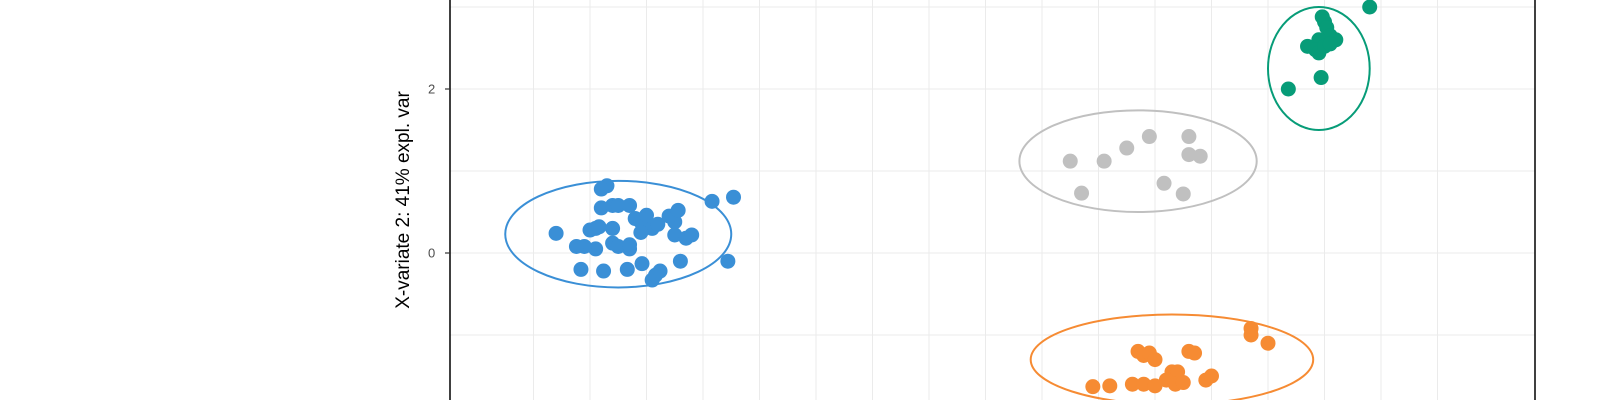 This screenshot has width=1600, height=400. What do you see at coordinates (403, 200) in the screenshot?
I see `y-axis-label: X-variate 2: 41% expl. var` at bounding box center [403, 200].